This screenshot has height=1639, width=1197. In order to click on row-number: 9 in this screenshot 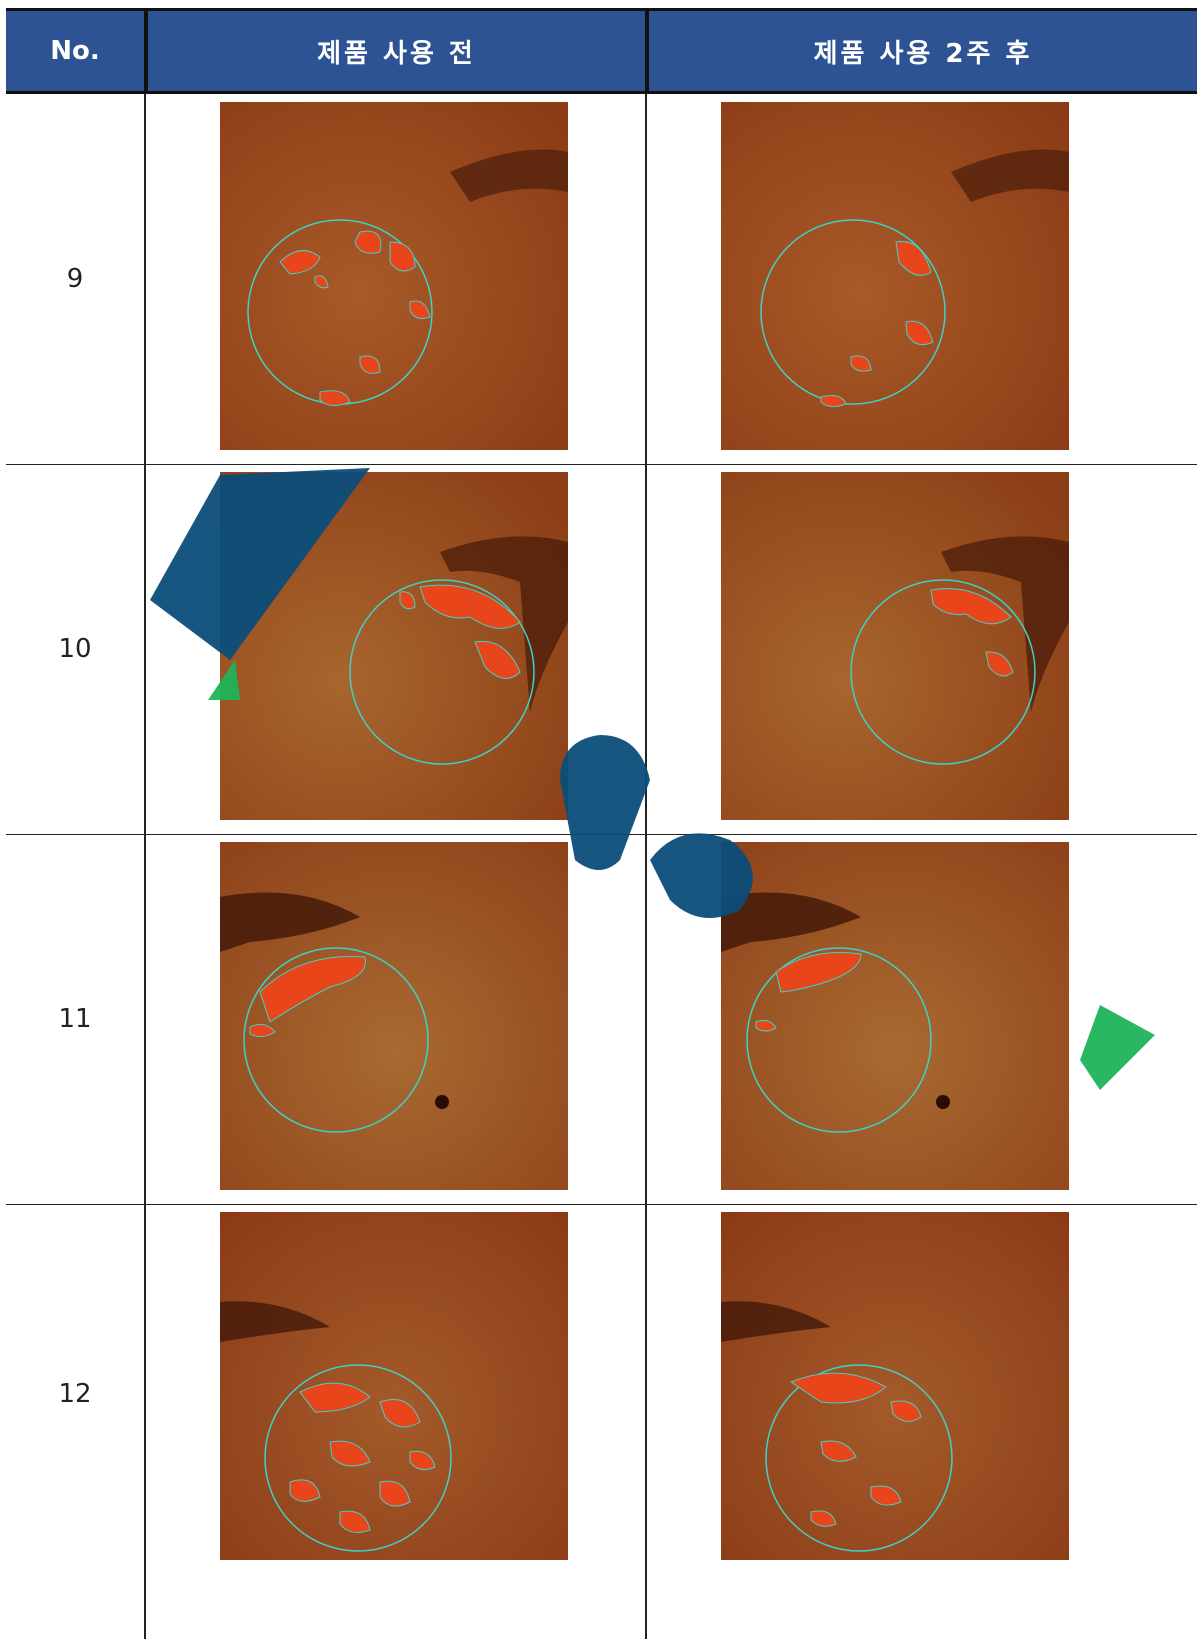, I will do `click(75, 279)`.